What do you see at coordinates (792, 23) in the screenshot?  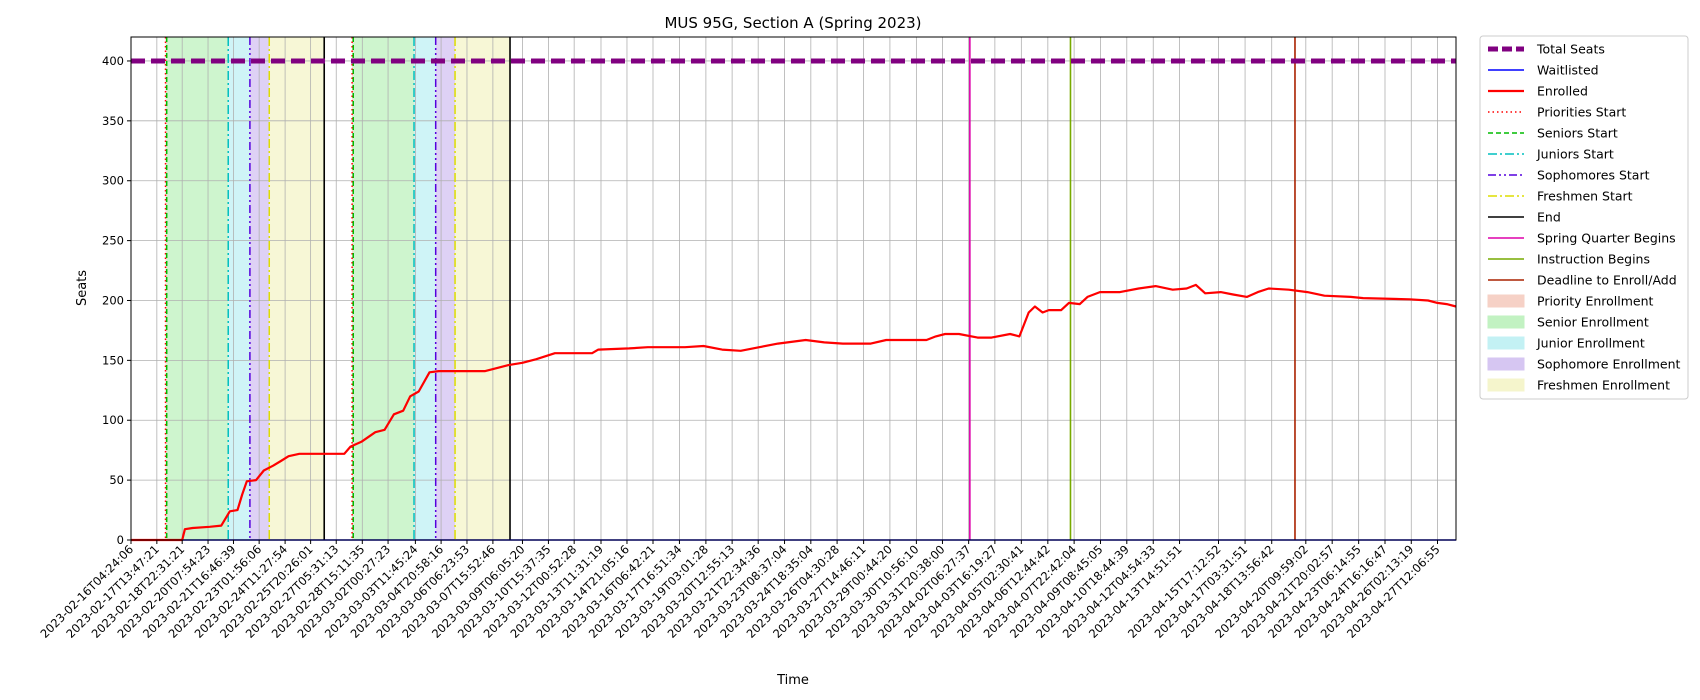 I see `chart-title: MUS 95G, Section A (Spring 2023)` at bounding box center [792, 23].